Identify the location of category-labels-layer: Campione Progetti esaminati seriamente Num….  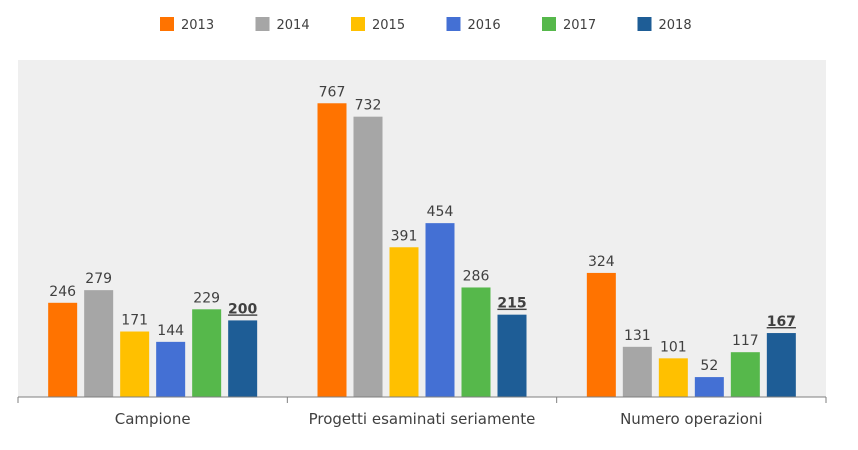
(439, 419).